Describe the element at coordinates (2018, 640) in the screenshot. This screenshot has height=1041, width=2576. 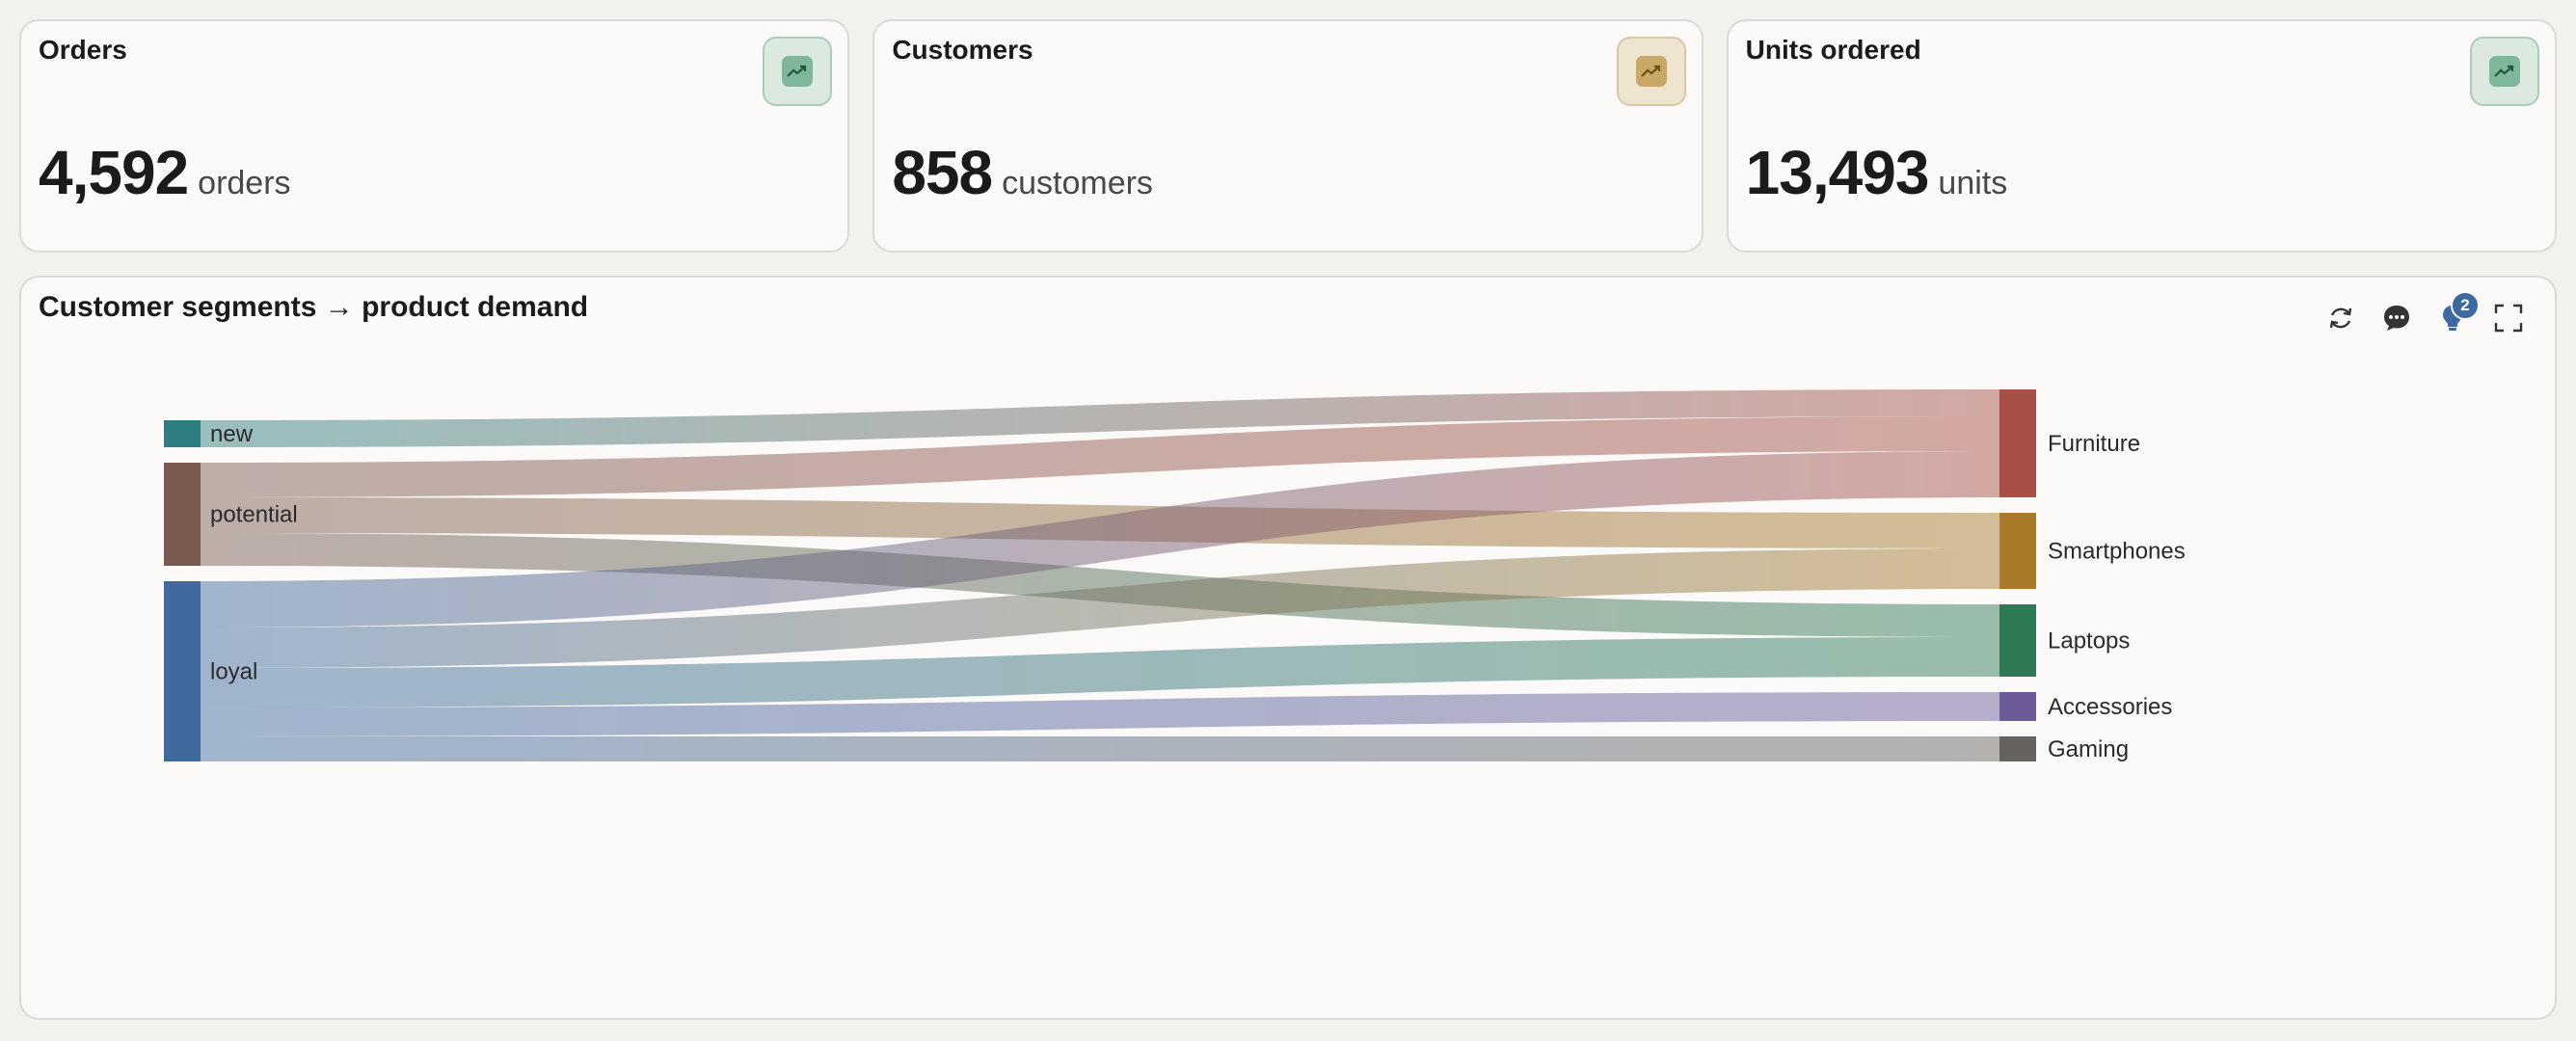
I see `sankey-node-laptops` at that location.